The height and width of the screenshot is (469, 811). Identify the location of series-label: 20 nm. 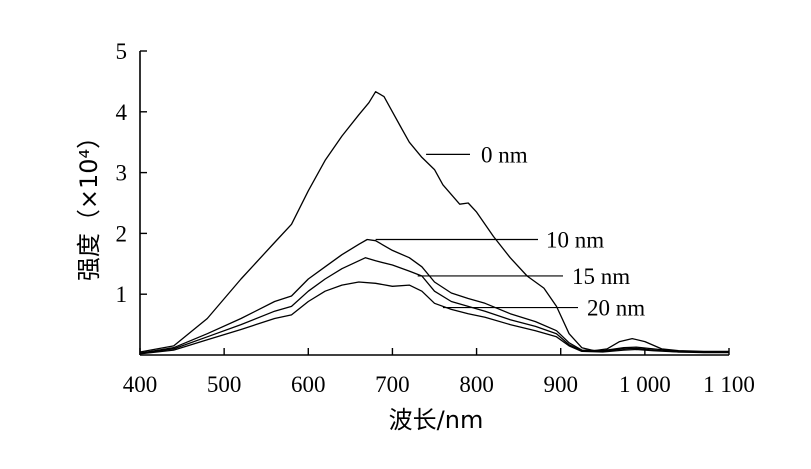
(616, 308).